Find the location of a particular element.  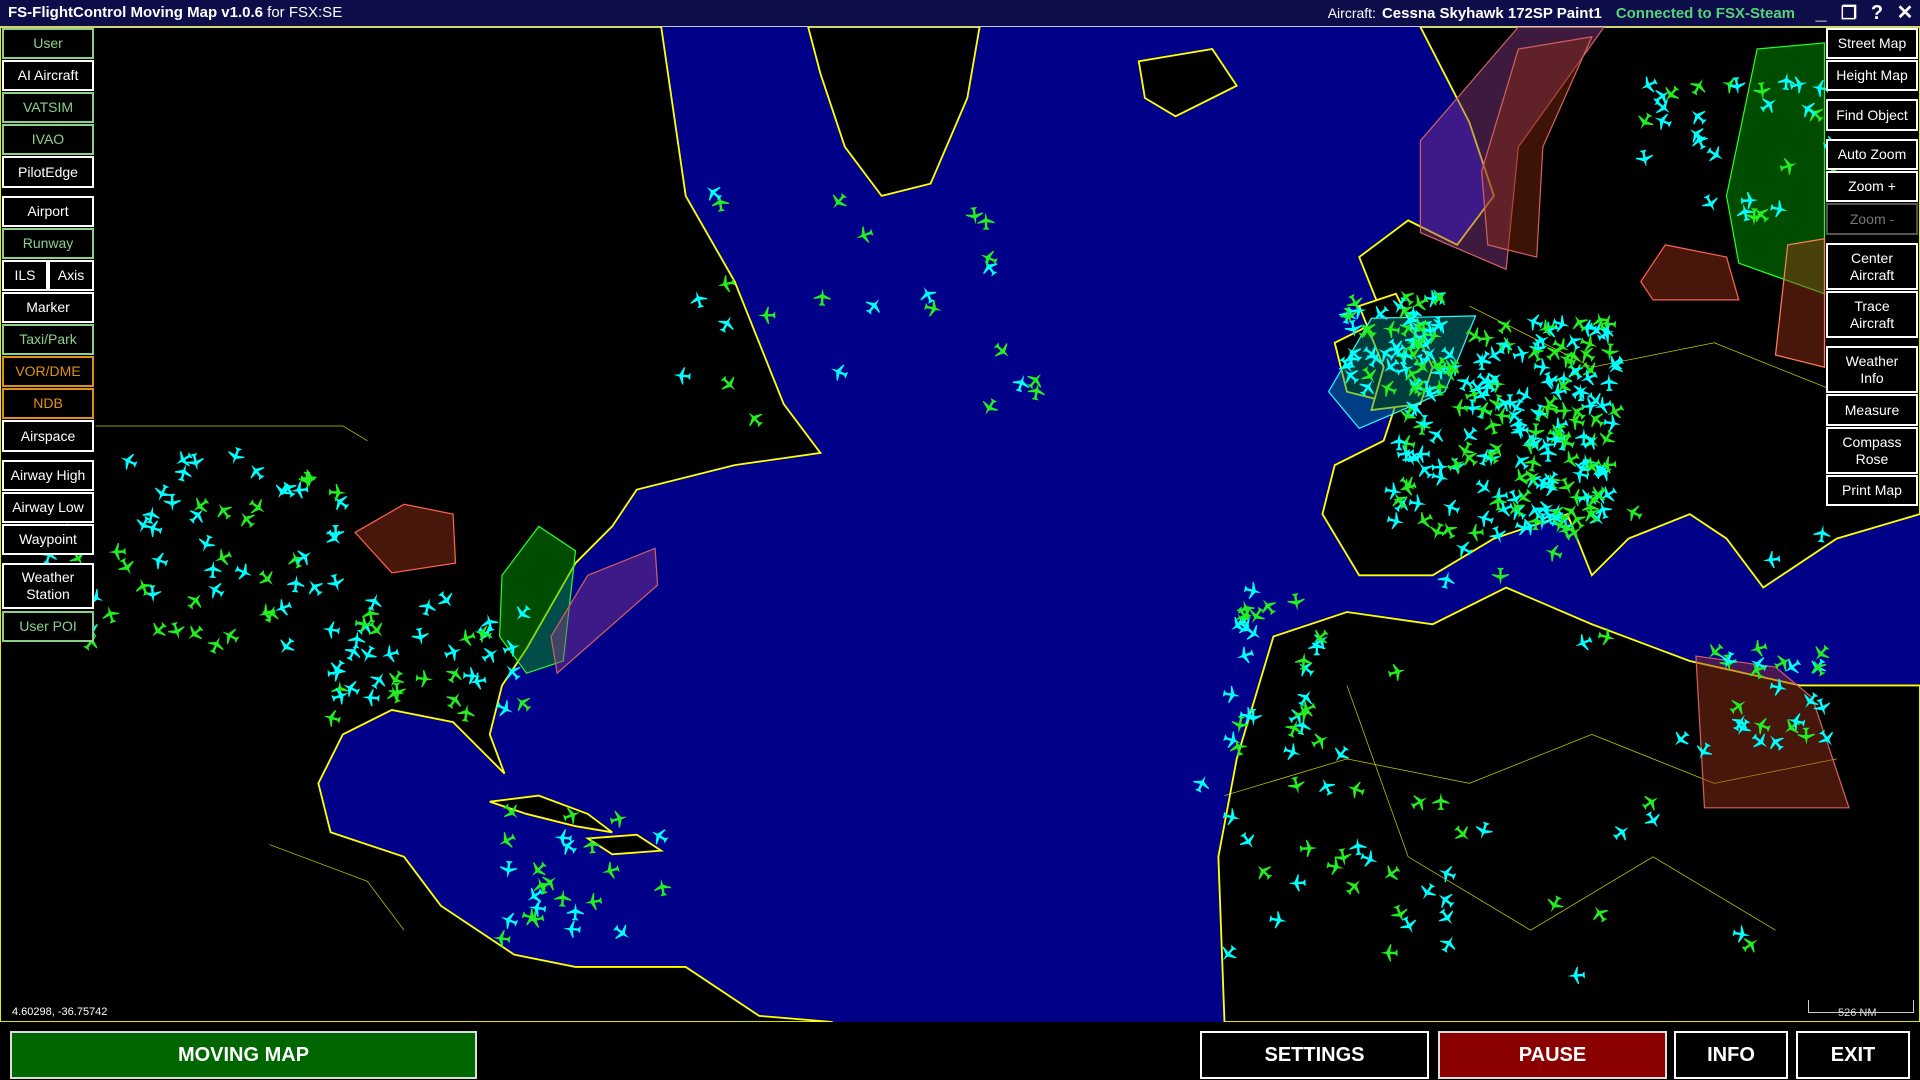

toggle-vatsim: VATSIM is located at coordinates (48, 107).